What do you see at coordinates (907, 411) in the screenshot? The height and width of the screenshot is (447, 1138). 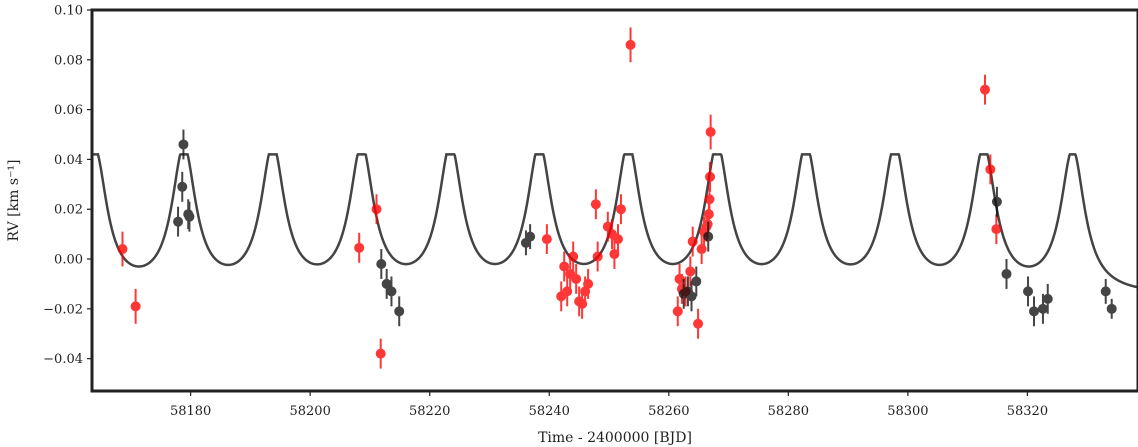 I see `x-tick-label: 58300` at bounding box center [907, 411].